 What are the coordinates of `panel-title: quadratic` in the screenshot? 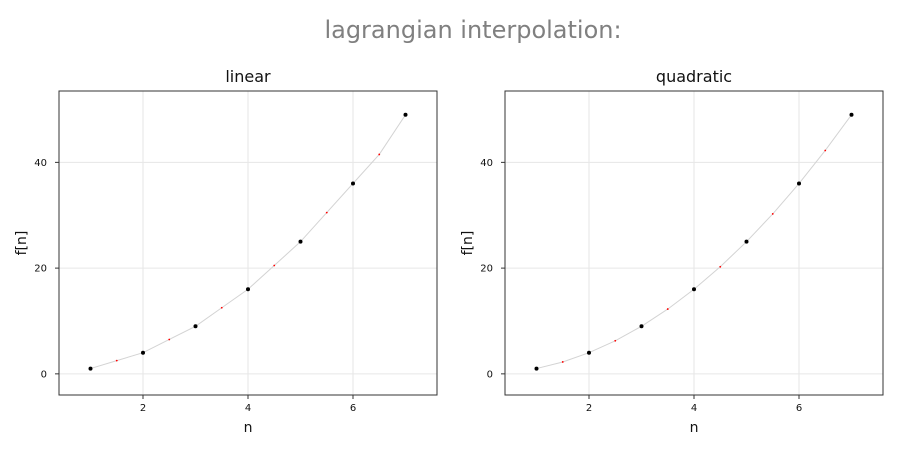 It's located at (694, 76).